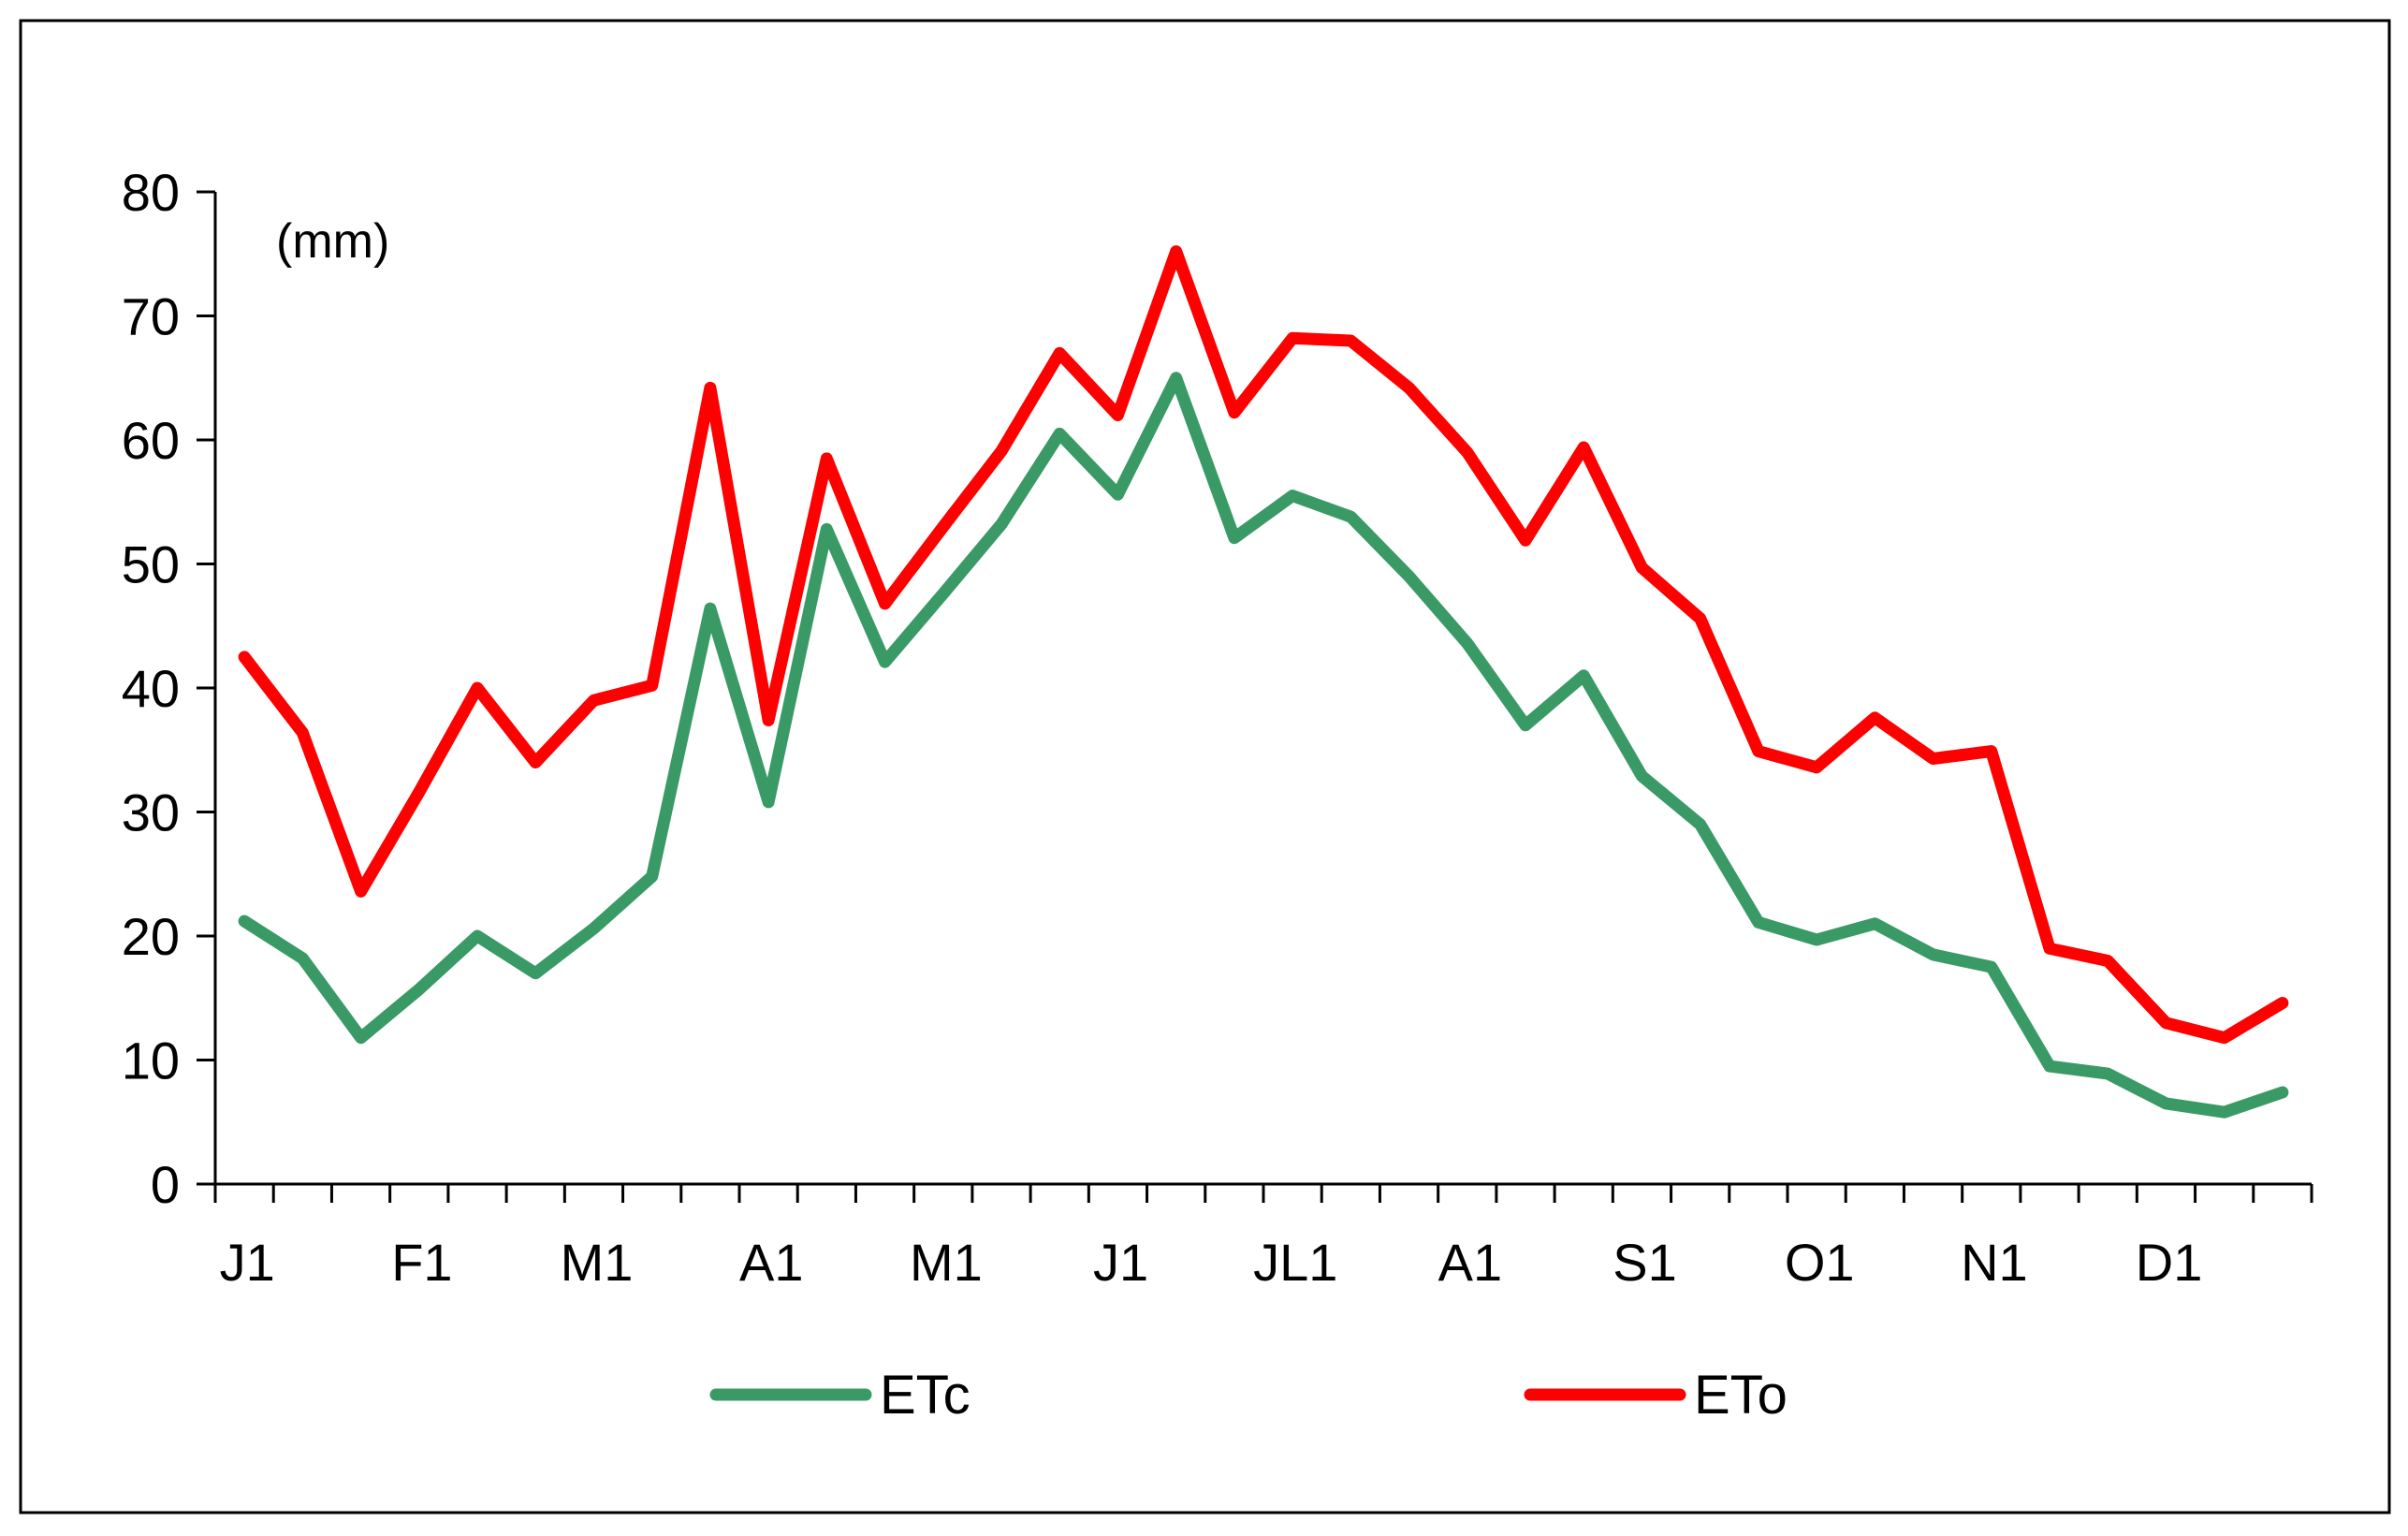 Image resolution: width=2408 pixels, height=1536 pixels. Describe the element at coordinates (1741, 1395) in the screenshot. I see `legend-label-eto: ETo` at that location.